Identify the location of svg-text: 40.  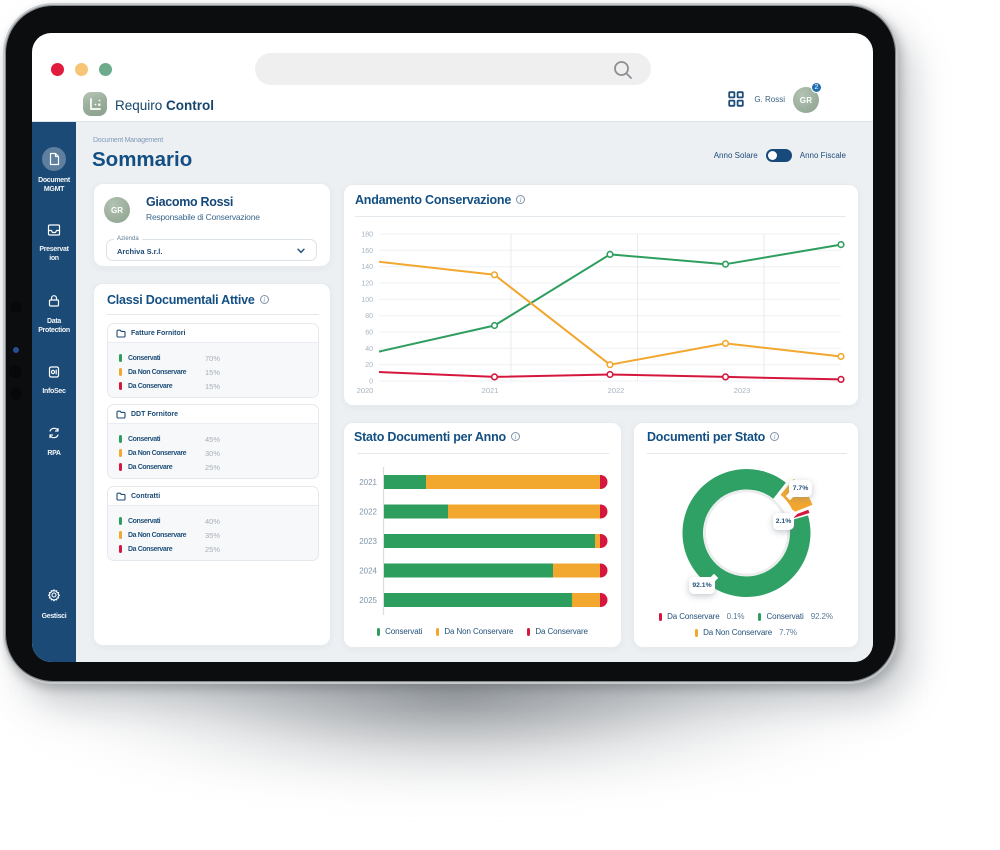
(369, 349).